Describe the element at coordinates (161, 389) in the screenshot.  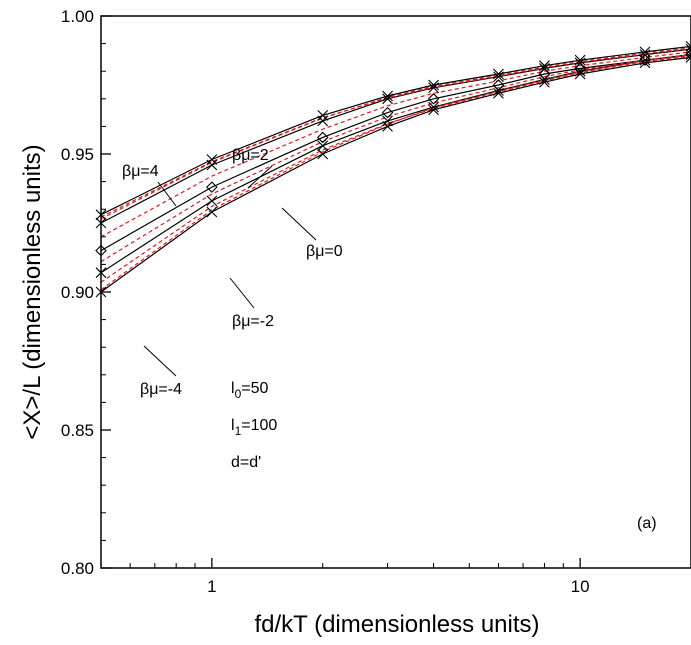
I see `curve-label: βμ=-4` at that location.